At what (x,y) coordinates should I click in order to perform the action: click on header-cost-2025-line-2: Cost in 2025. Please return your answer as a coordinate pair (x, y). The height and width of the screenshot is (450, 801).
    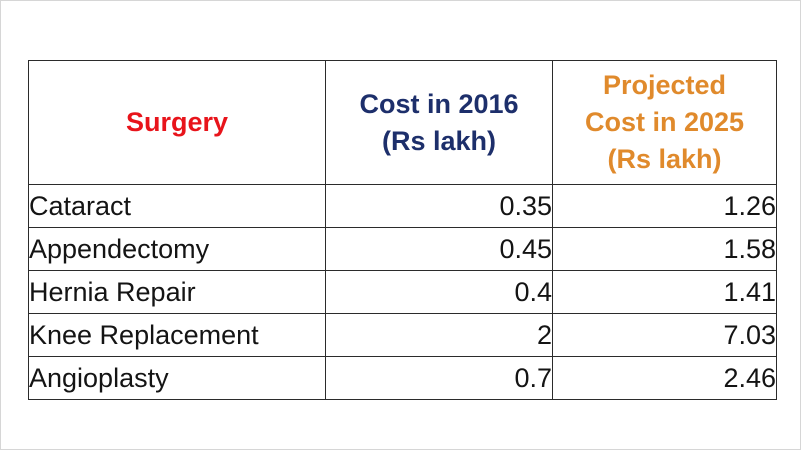
    Looking at the image, I should click on (664, 122).